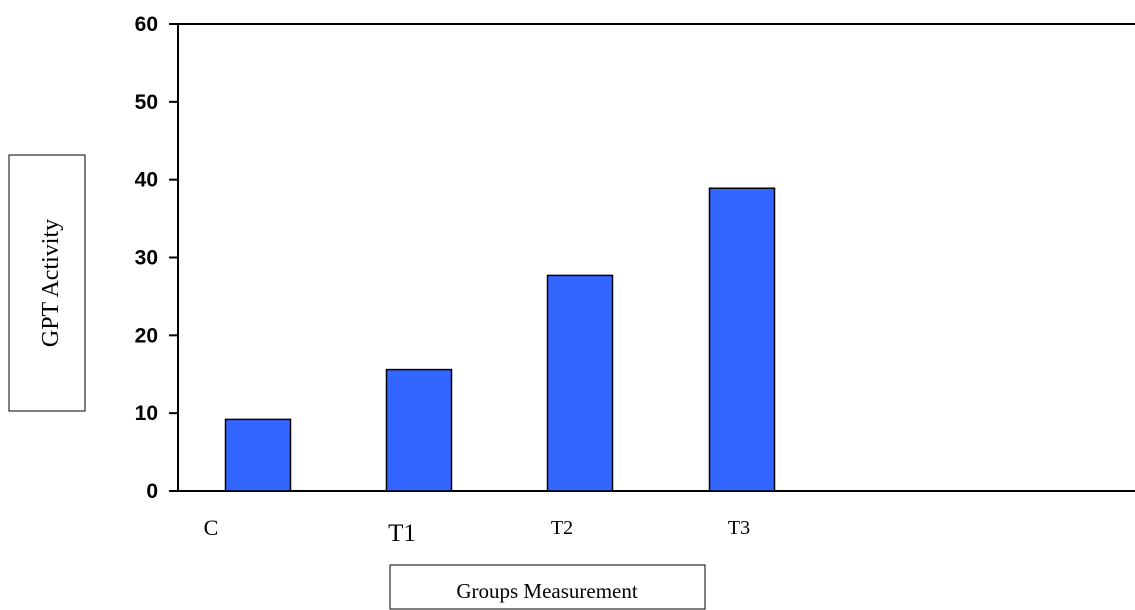  I want to click on bar-t3, so click(742, 339).